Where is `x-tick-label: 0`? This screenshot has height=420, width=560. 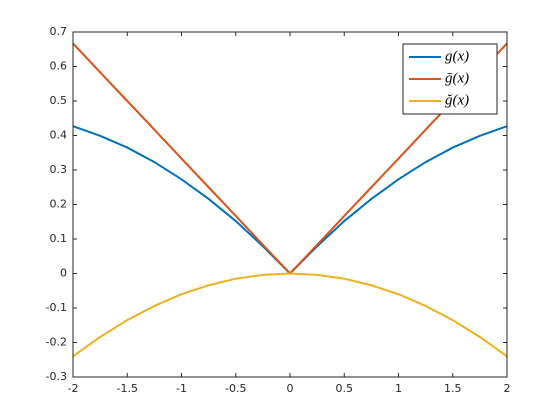
x-tick-label: 0 is located at coordinates (290, 388).